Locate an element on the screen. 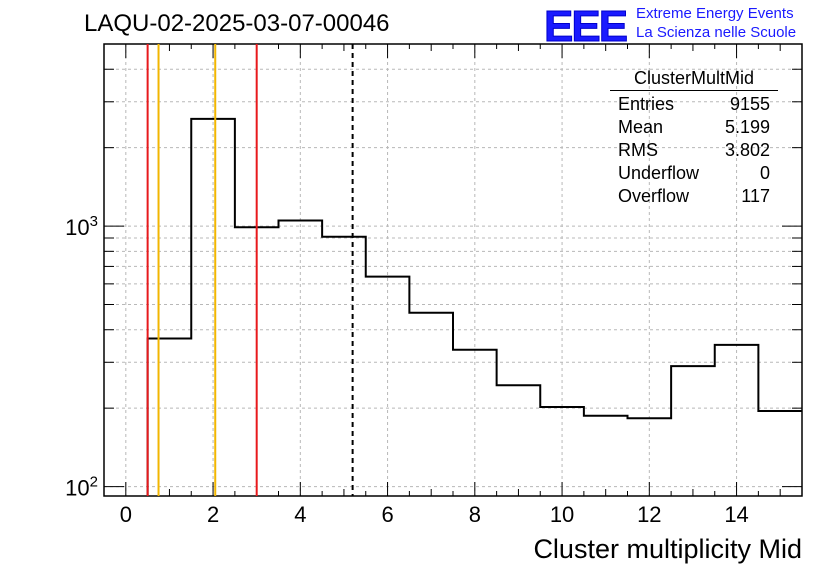  x-axis-label: Cluster multiplicity Mid is located at coordinates (667, 549).